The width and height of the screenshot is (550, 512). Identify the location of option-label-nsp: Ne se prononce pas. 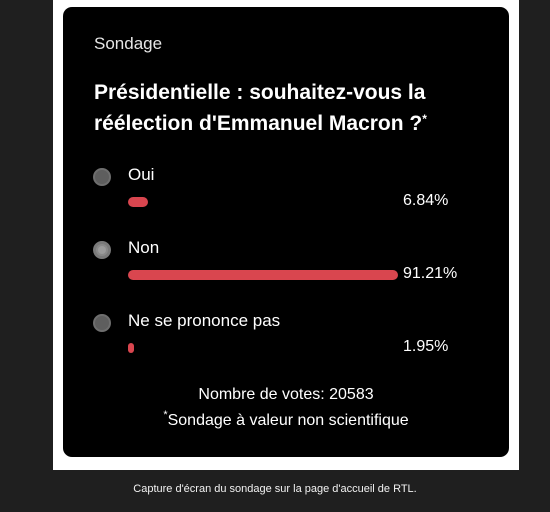
(204, 320).